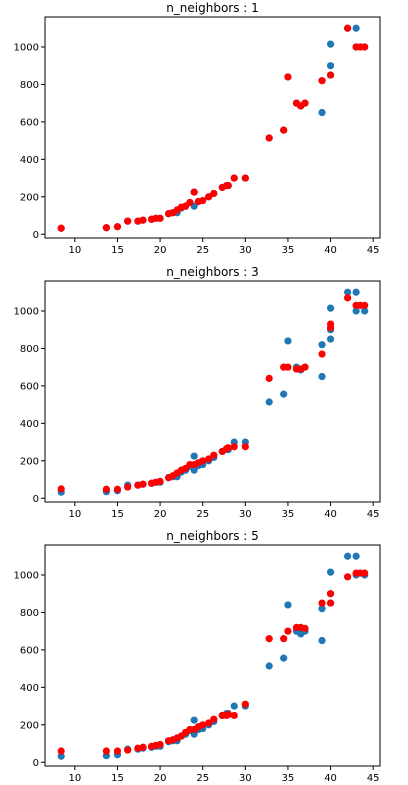  I want to click on y-tick-label: 200, so click(29, 461).